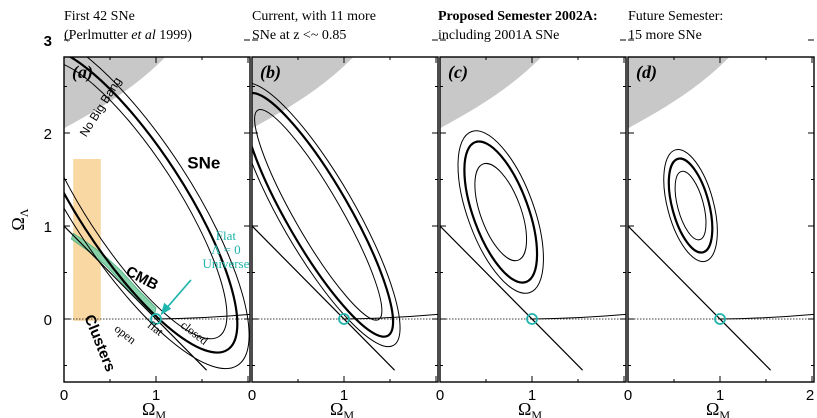 This screenshot has height=418, width=817. Describe the element at coordinates (166, 309) in the screenshot. I see `flat-universe-arrowhead` at that location.